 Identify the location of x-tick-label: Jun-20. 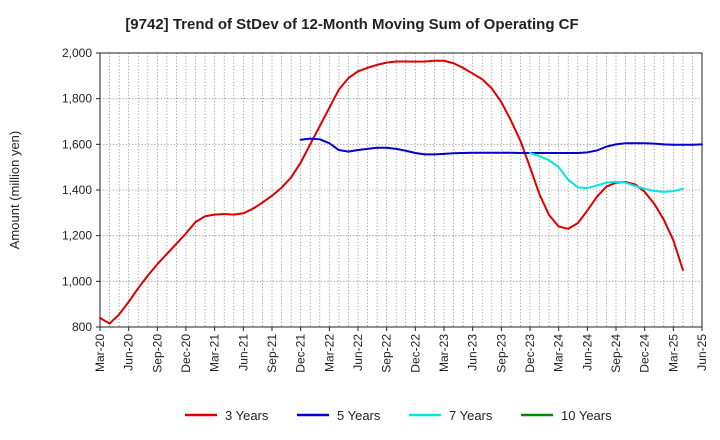
(129, 352).